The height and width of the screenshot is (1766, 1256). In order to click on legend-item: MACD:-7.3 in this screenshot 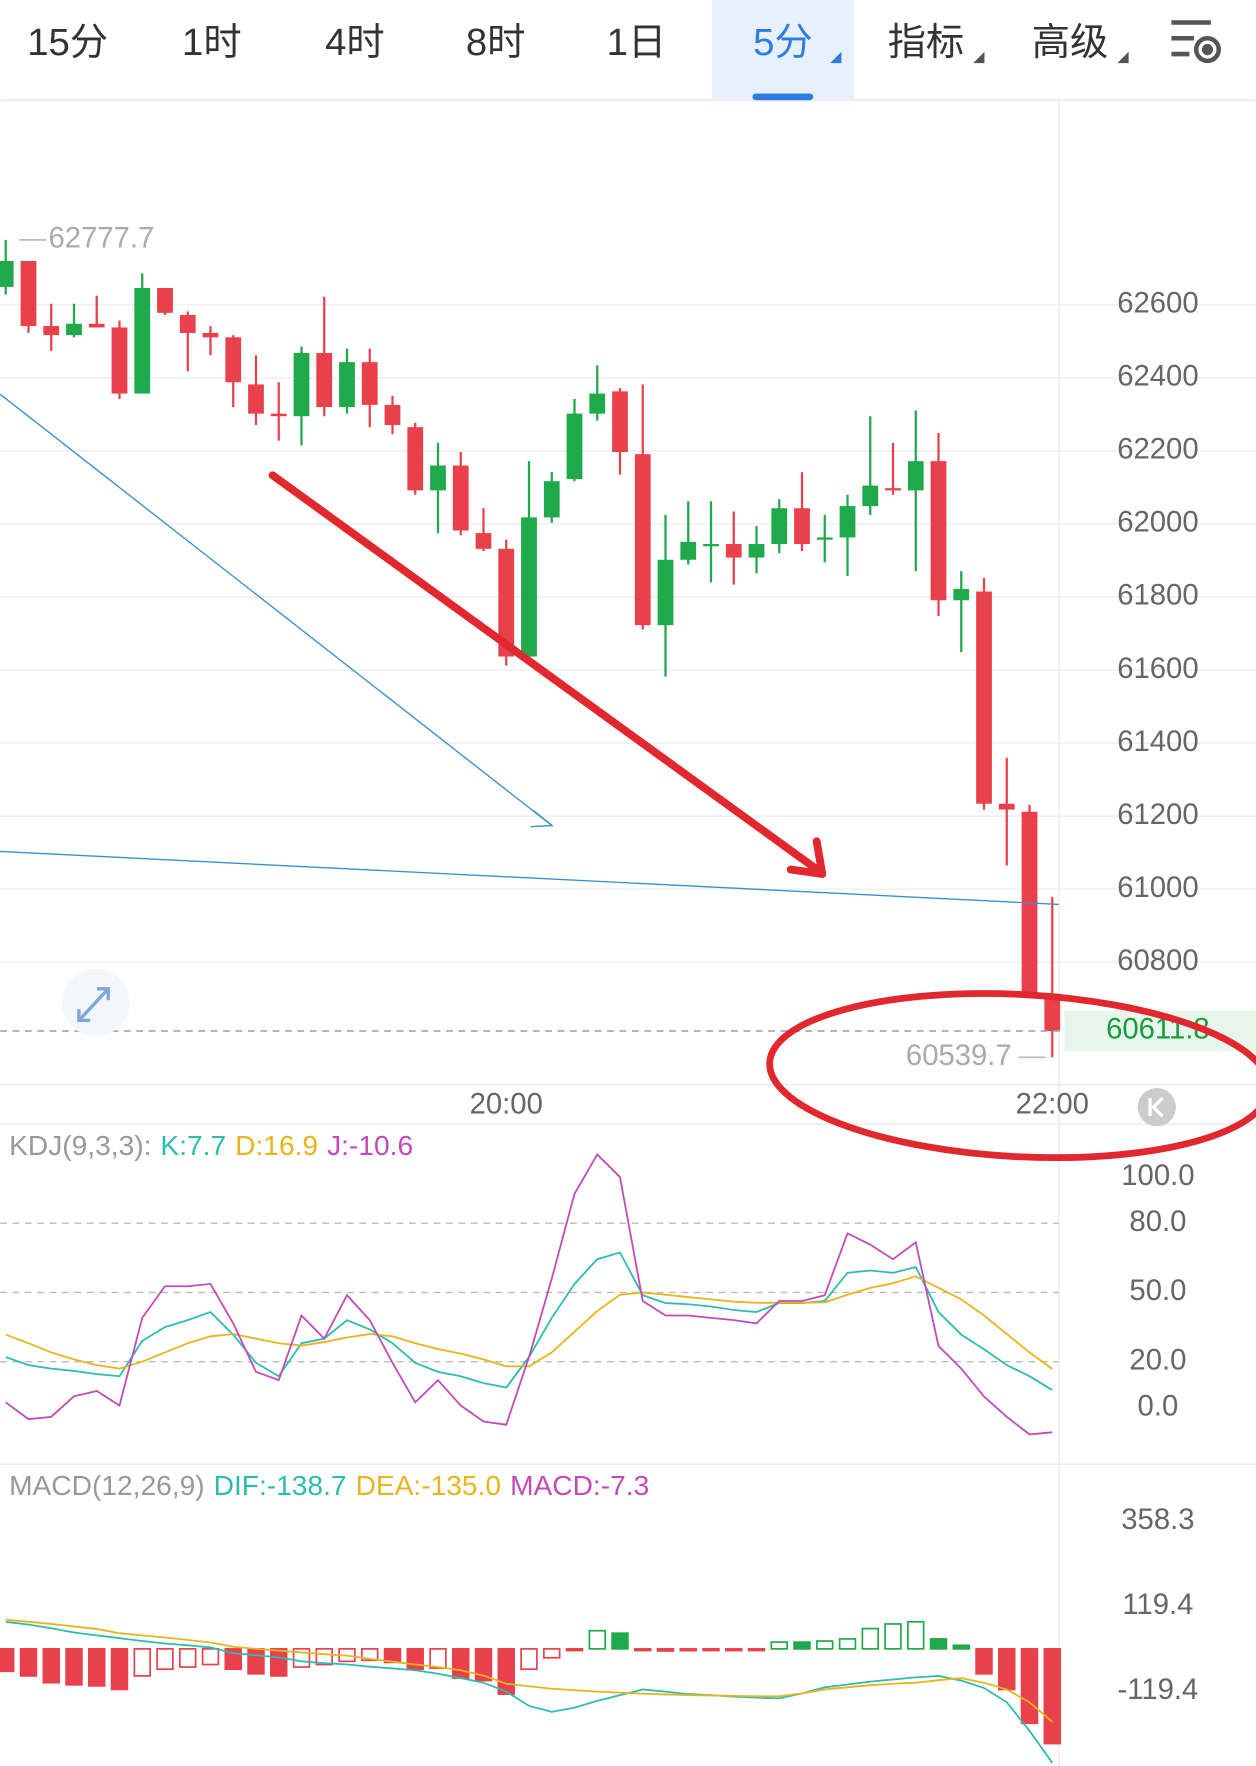, I will do `click(579, 1485)`.